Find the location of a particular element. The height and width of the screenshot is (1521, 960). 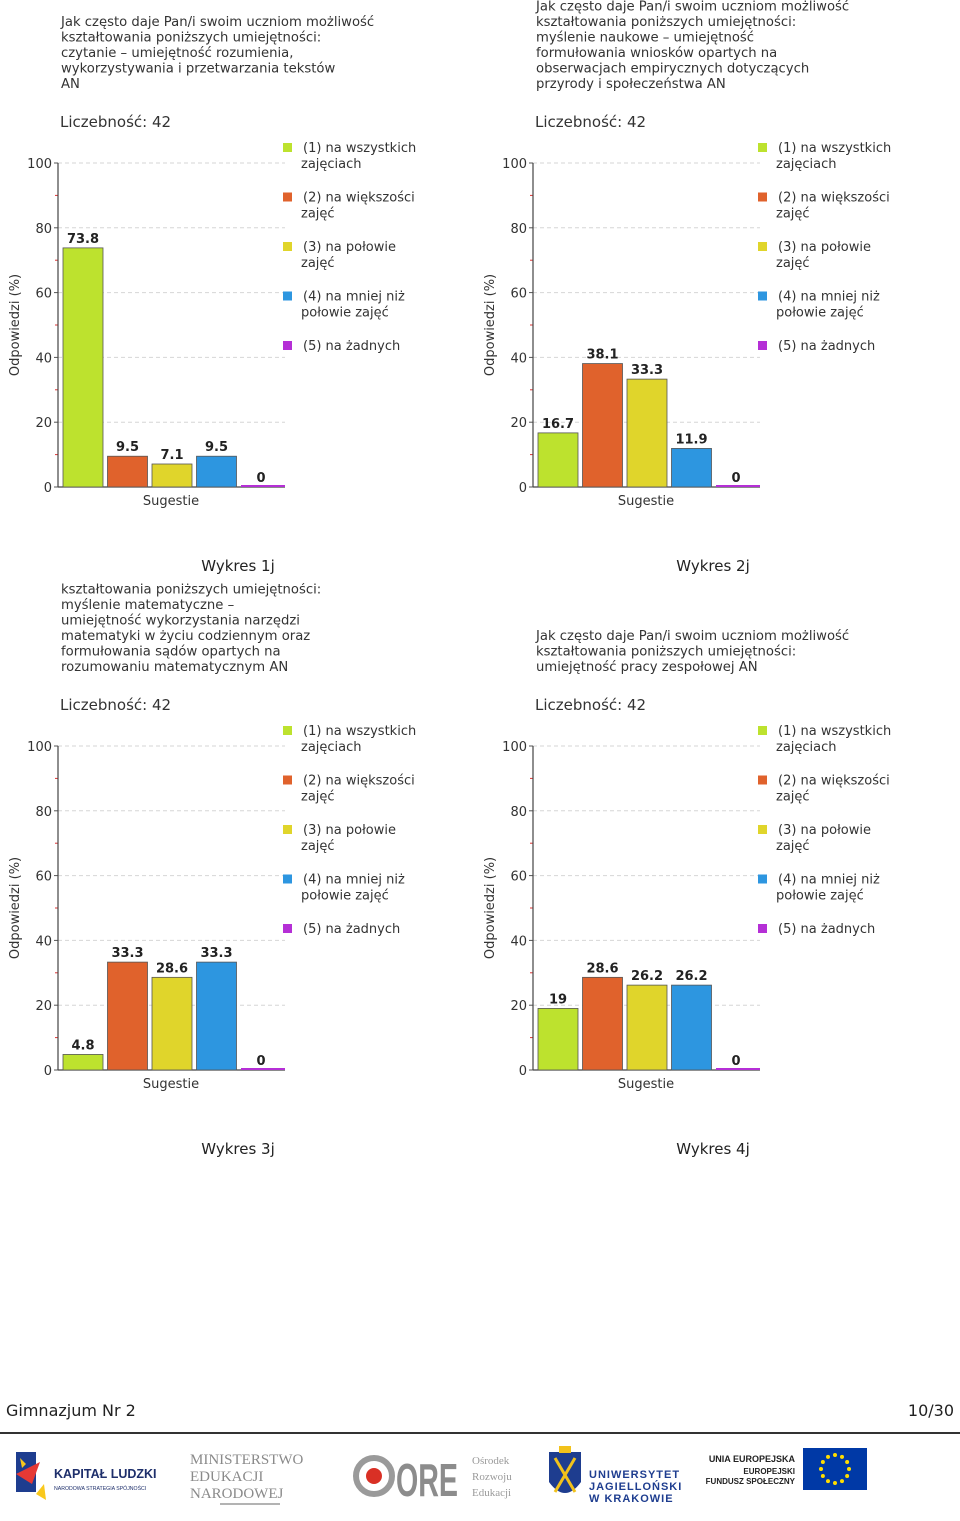

chart-caption-4: Wykres 4j is located at coordinates (713, 1149).